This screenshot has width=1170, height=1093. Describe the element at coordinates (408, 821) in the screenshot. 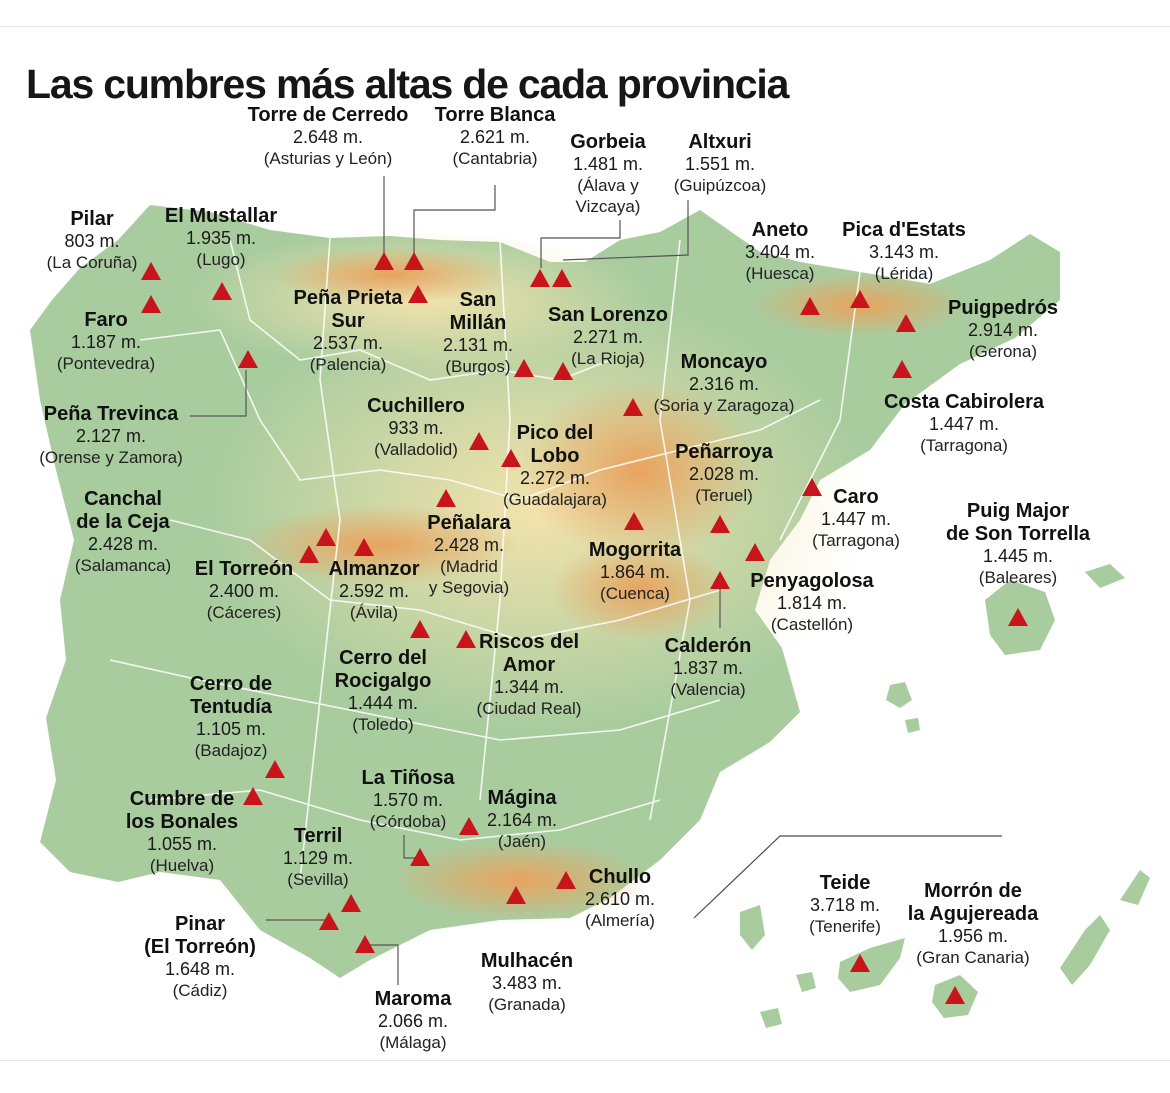

I see `peak-province: (Córdoba)` at that location.